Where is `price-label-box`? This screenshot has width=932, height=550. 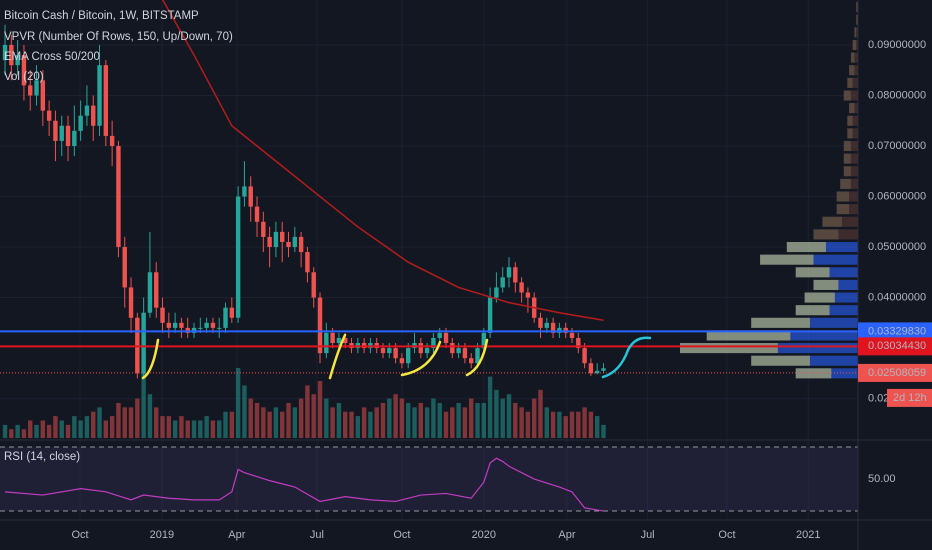 price-label-box is located at coordinates (895, 372).